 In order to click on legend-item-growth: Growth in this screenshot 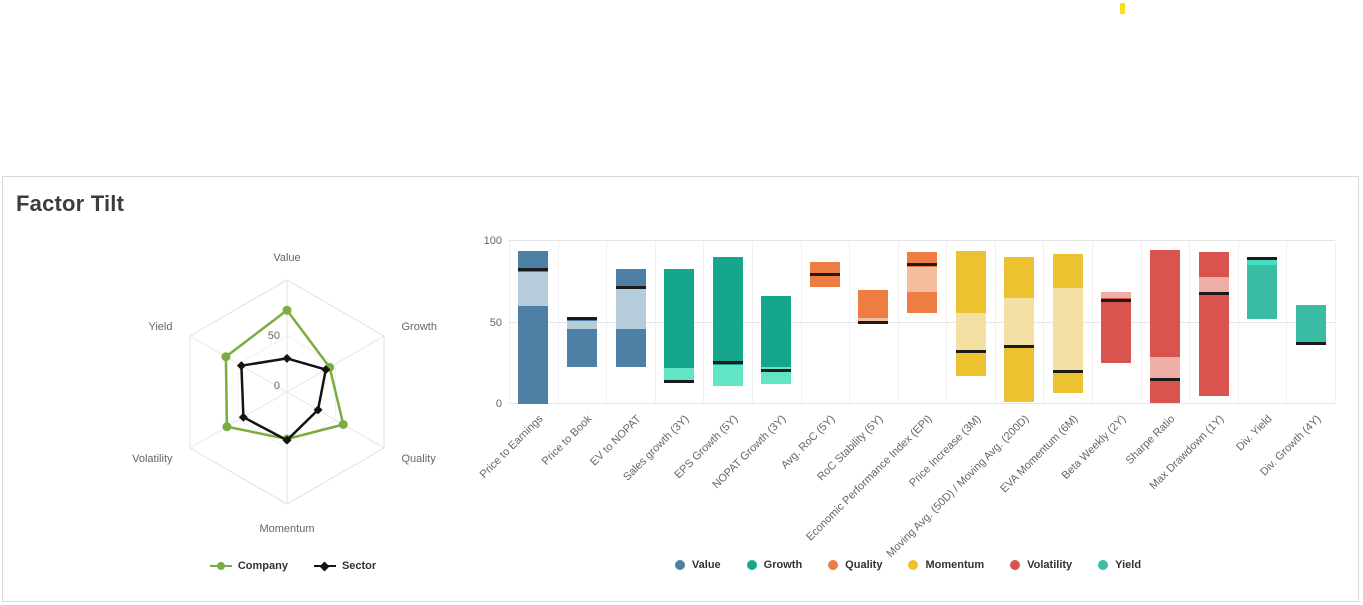, I will do `click(774, 565)`.